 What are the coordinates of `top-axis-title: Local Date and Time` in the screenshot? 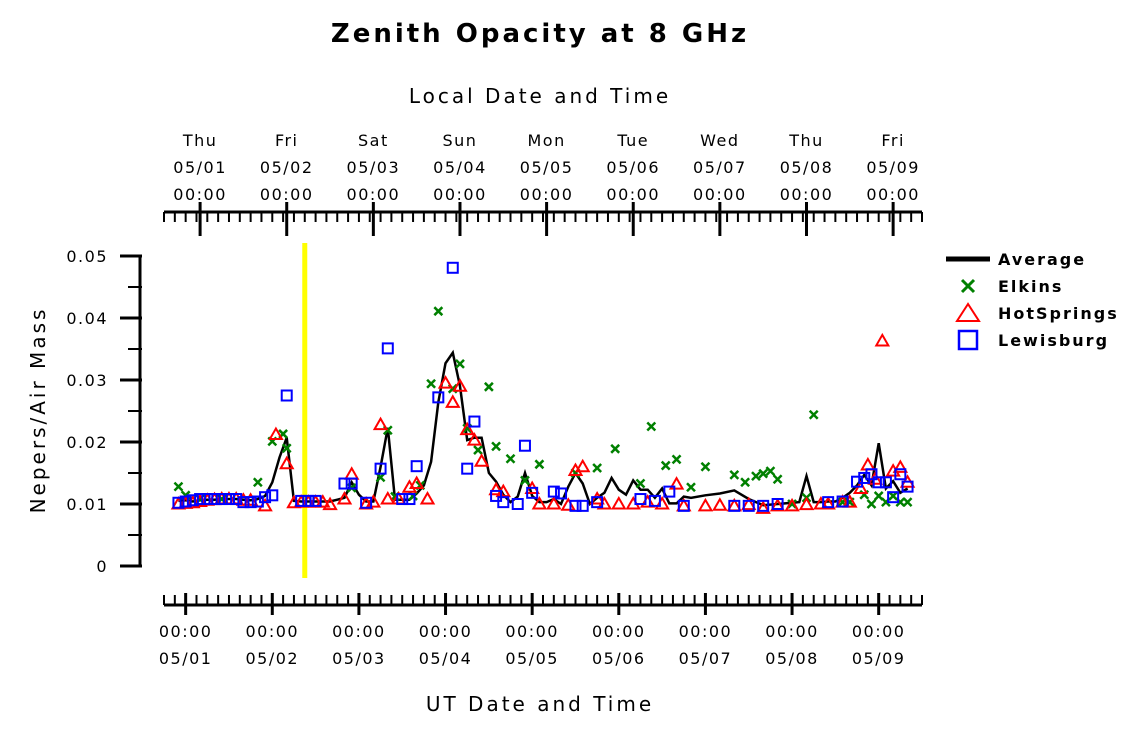 It's located at (540, 96).